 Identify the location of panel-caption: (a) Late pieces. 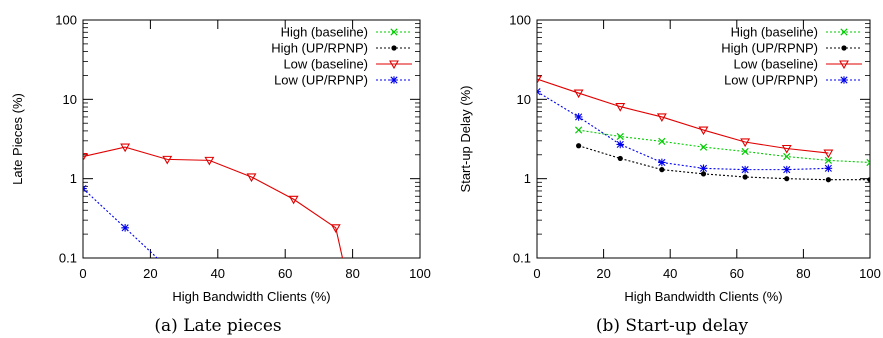
(217, 326).